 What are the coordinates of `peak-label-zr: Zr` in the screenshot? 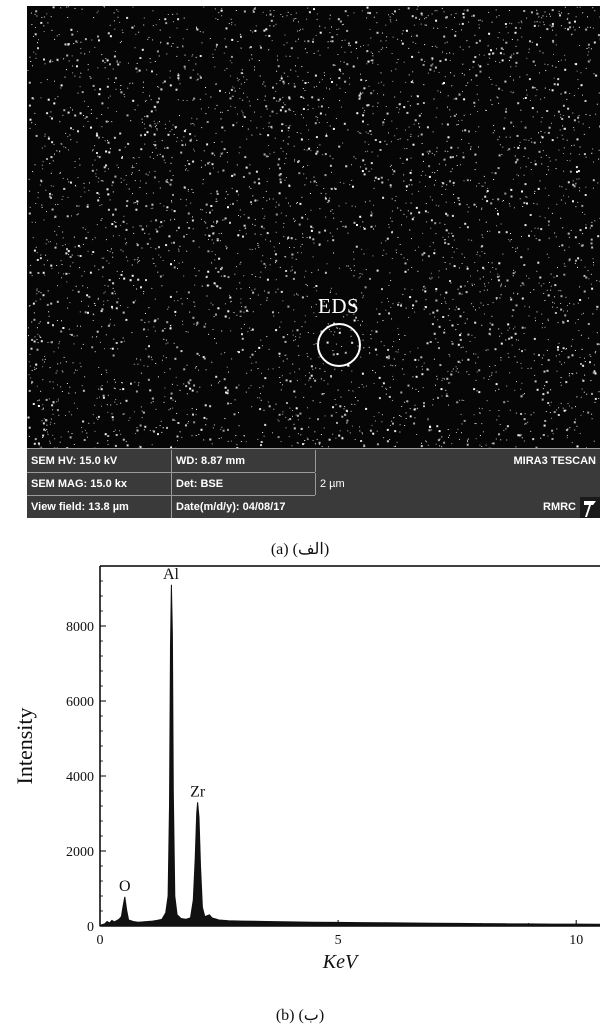 It's located at (198, 791).